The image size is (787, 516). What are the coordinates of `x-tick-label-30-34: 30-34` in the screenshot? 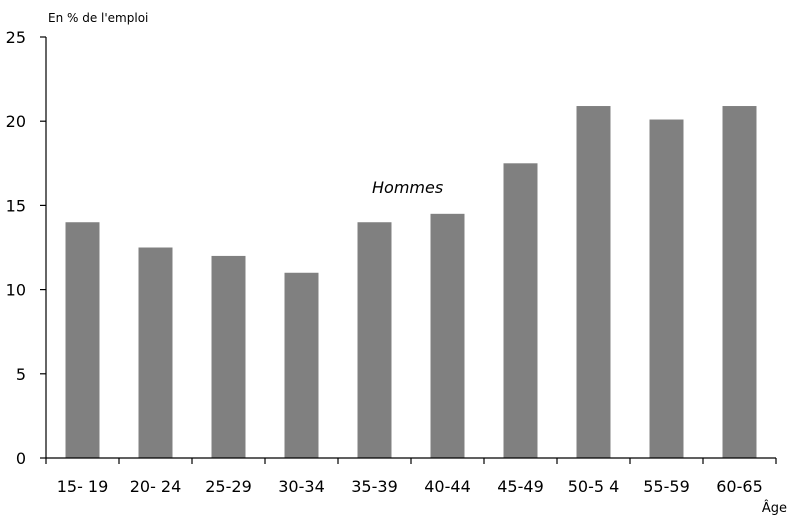 It's located at (301, 486).